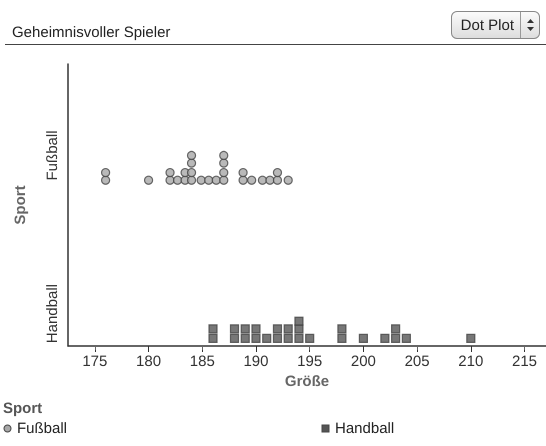 The width and height of the screenshot is (546, 446). I want to click on x-tick-label: 180, so click(149, 361).